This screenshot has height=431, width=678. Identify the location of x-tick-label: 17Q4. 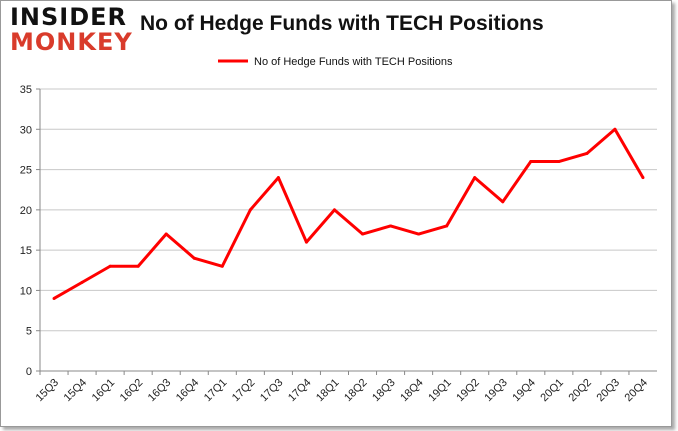
(300, 391).